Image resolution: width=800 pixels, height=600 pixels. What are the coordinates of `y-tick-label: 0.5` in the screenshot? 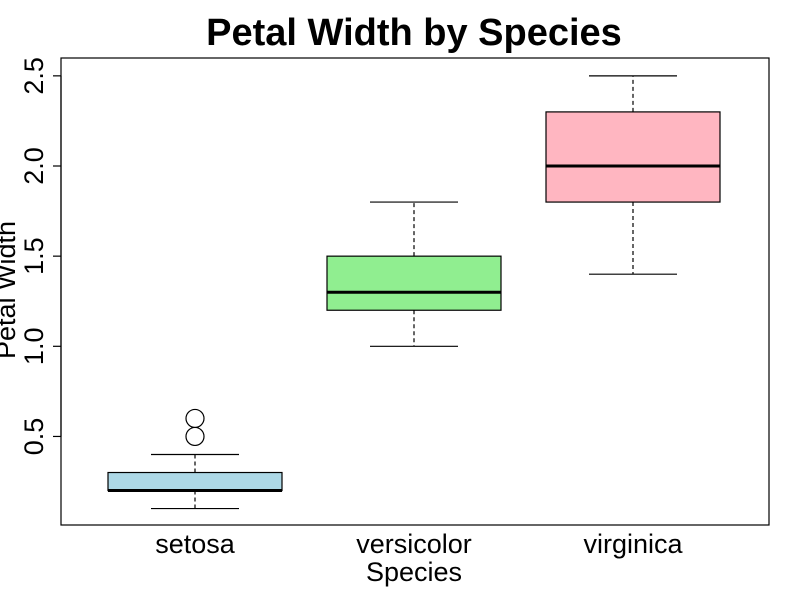 It's located at (34, 437).